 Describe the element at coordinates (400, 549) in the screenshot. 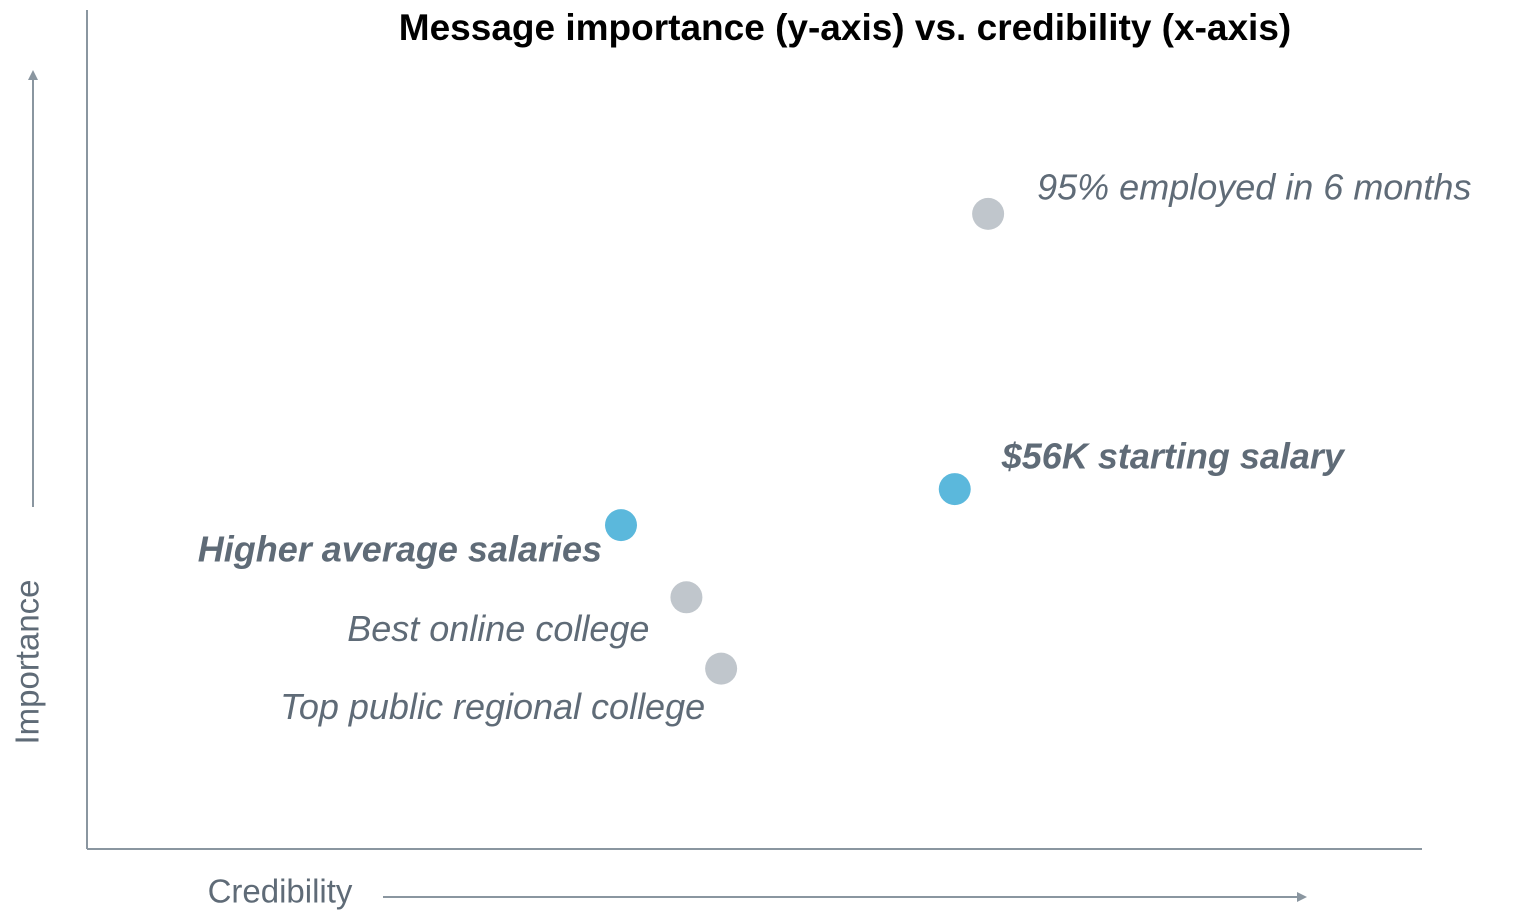

I see `point-label: Higher average salaries` at that location.